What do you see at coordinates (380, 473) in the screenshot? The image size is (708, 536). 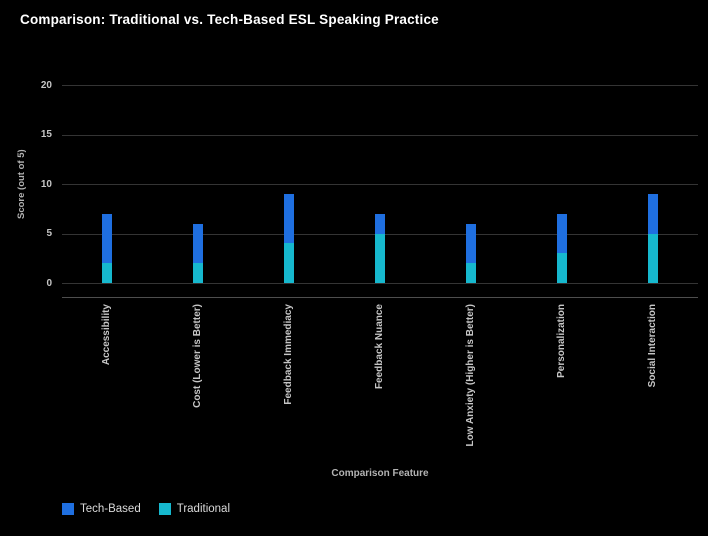 I see `x-axis-title: Comparison Feature` at bounding box center [380, 473].